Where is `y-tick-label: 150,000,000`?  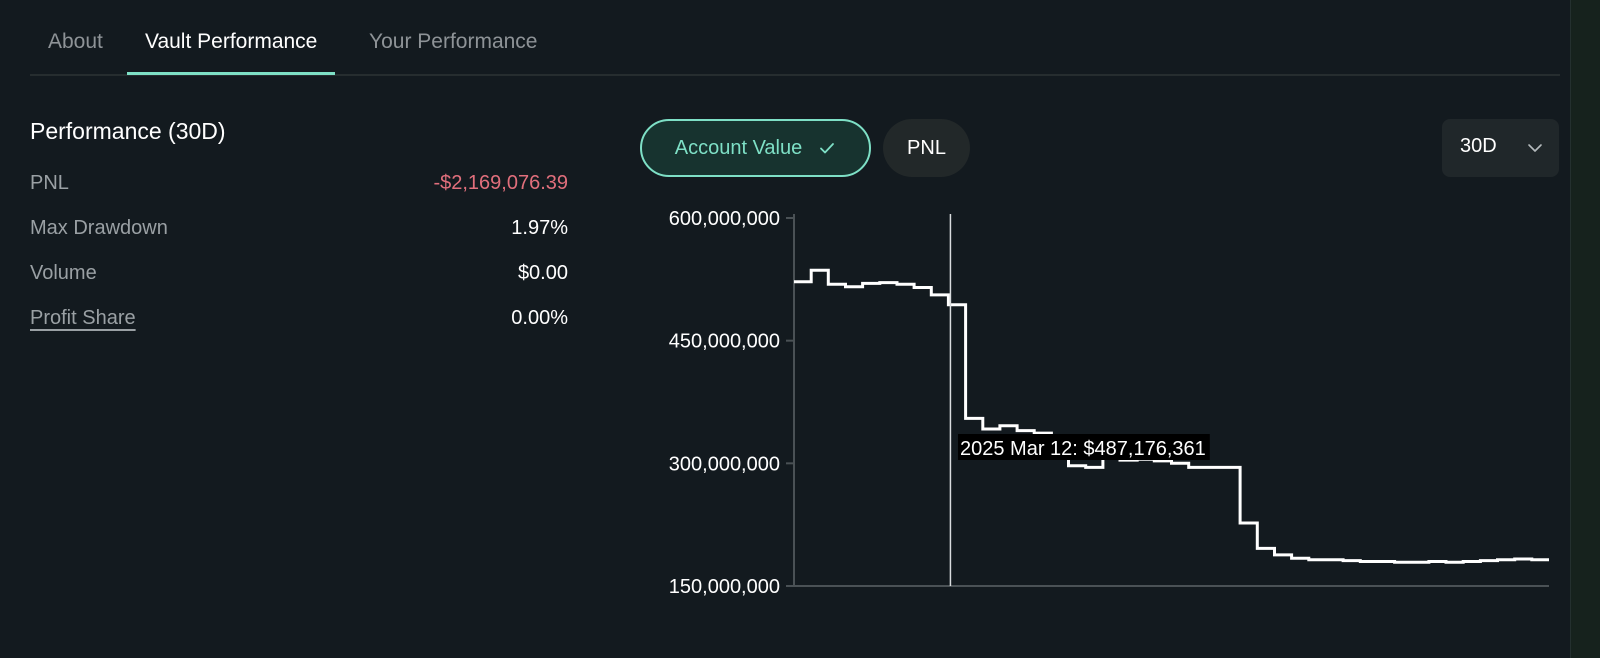 y-tick-label: 150,000,000 is located at coordinates (724, 587).